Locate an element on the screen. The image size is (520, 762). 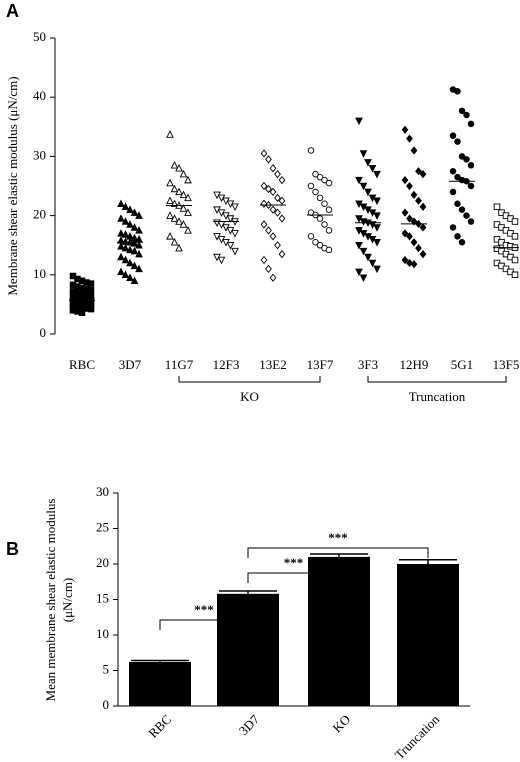
x-tick-label: 13E2 is located at coordinates (272, 364).